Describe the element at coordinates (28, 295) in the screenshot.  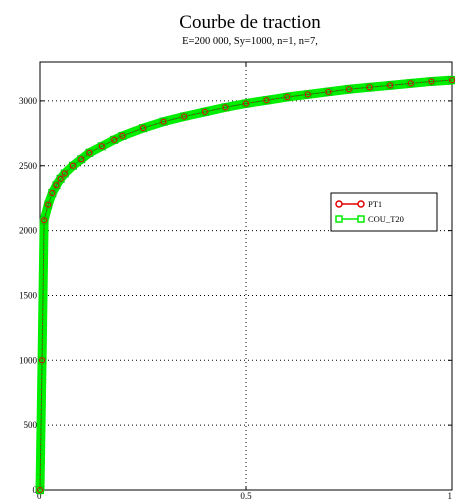
I see `y-tick-label: 1500` at that location.